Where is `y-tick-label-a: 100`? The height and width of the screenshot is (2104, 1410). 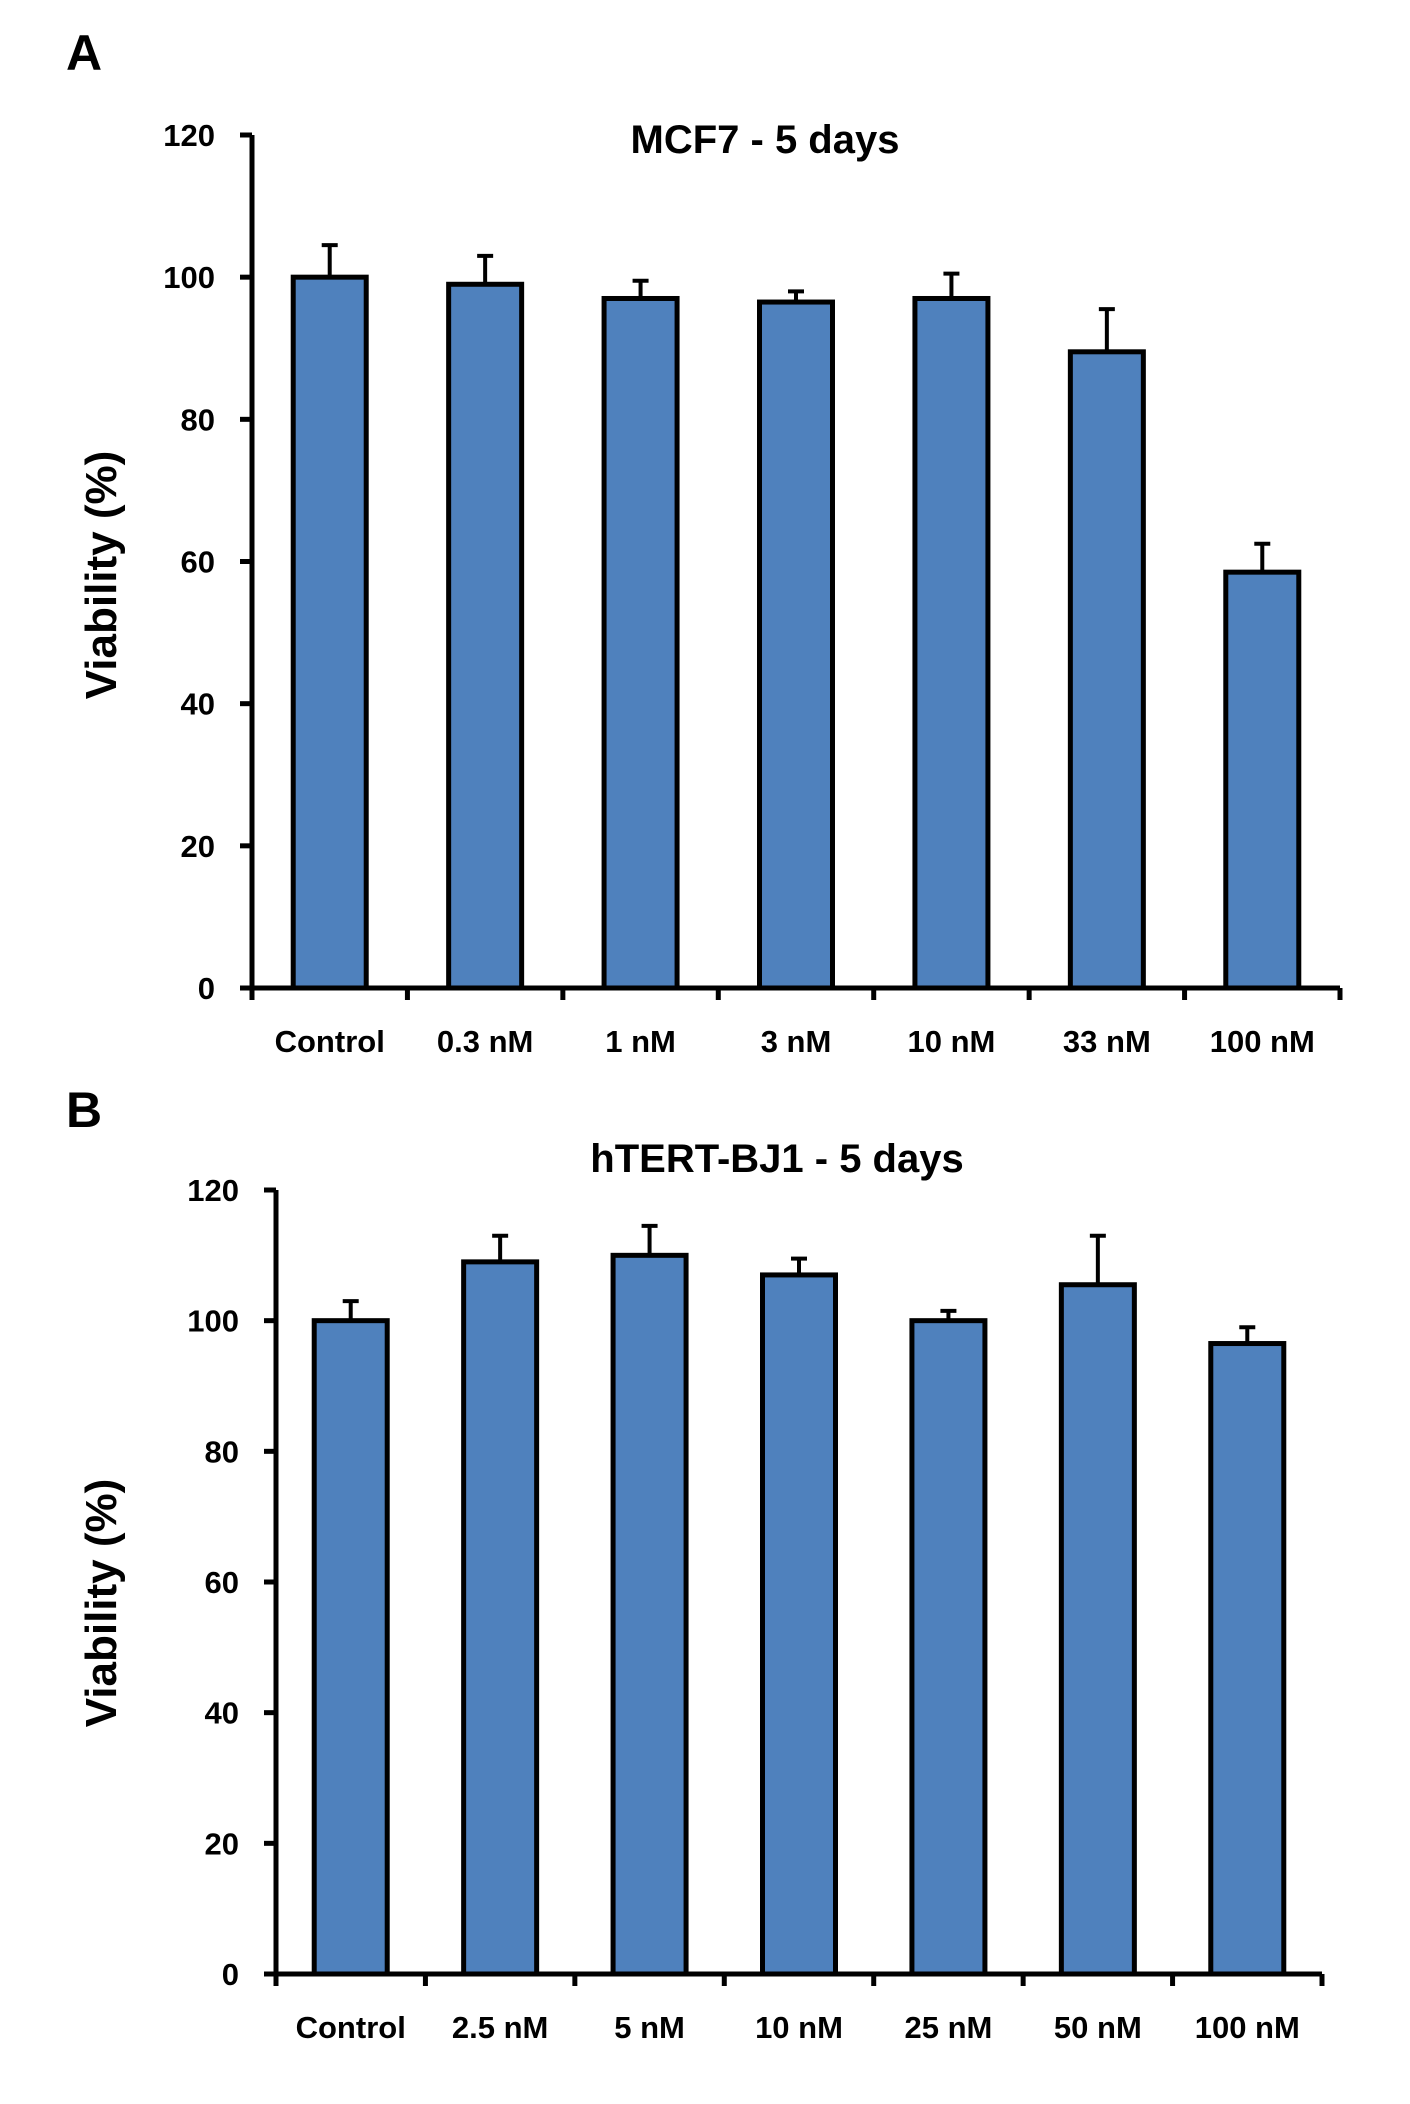 y-tick-label-a: 100 is located at coordinates (189, 277).